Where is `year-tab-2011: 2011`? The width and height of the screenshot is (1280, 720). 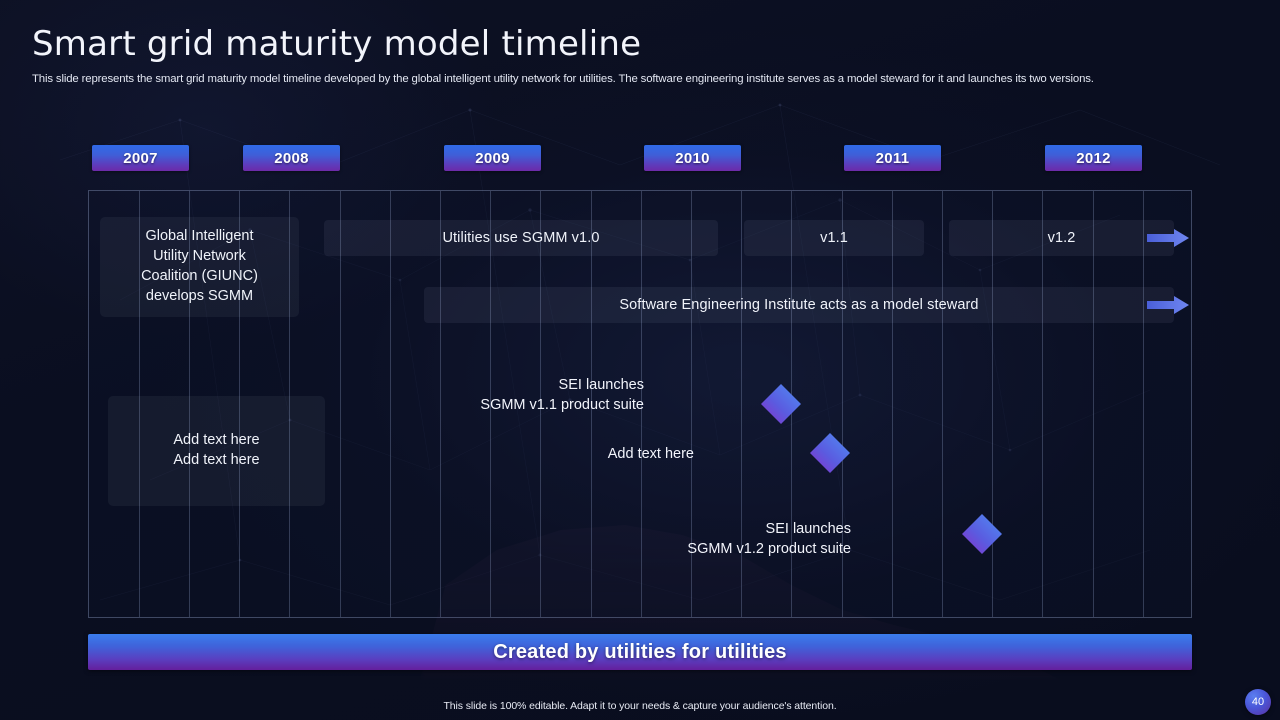
year-tab-2011: 2011 is located at coordinates (892, 158).